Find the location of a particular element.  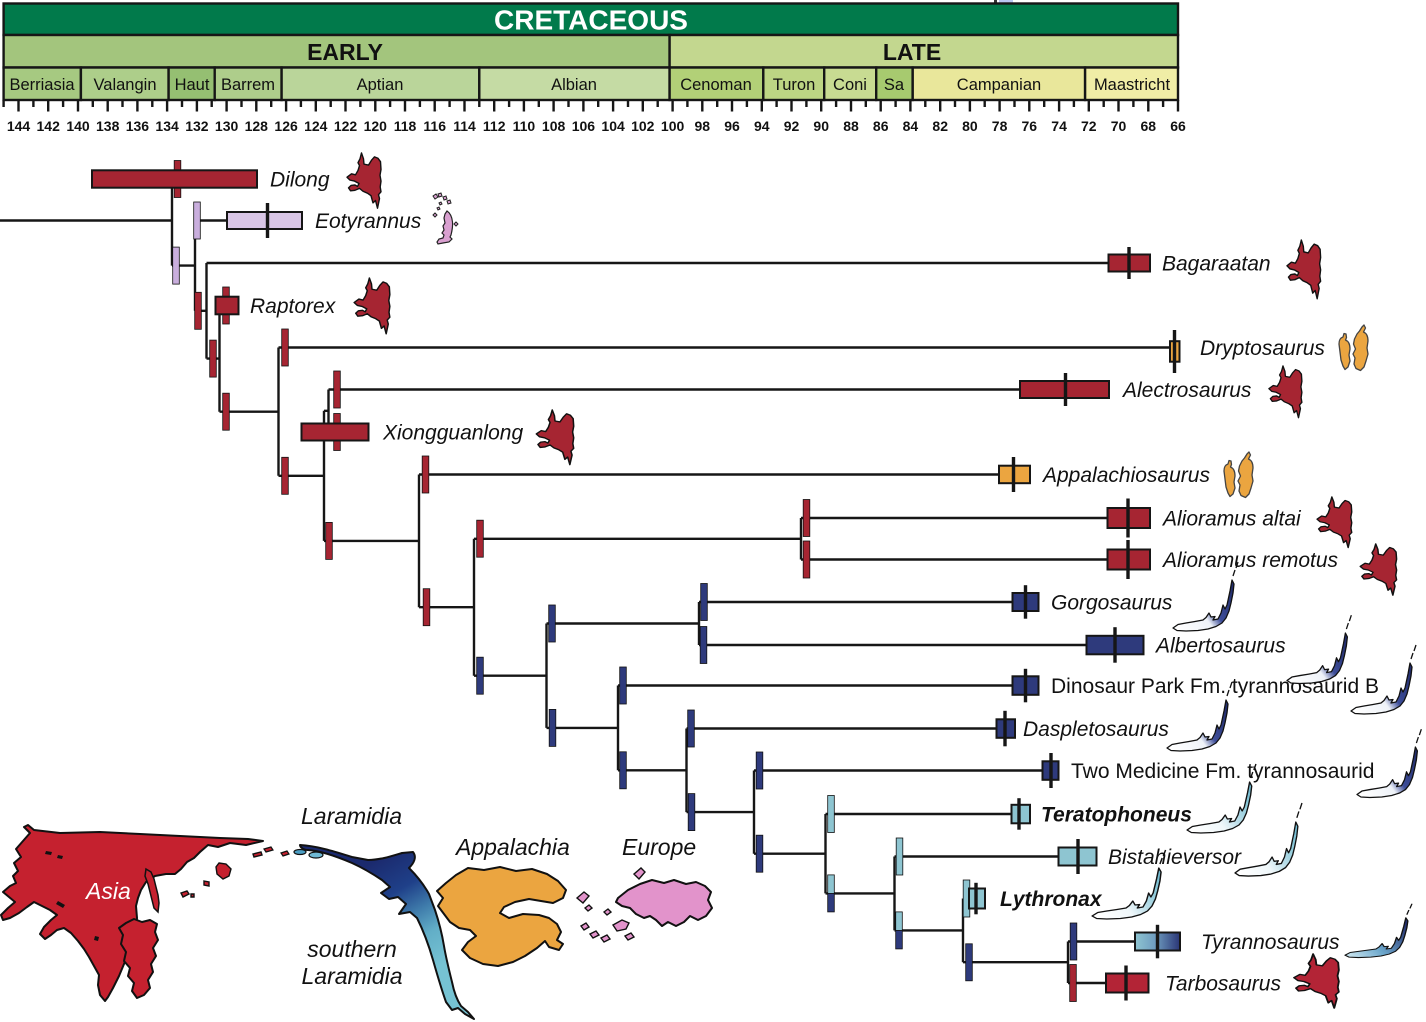

svg-text: Campanian is located at coordinates (999, 85).